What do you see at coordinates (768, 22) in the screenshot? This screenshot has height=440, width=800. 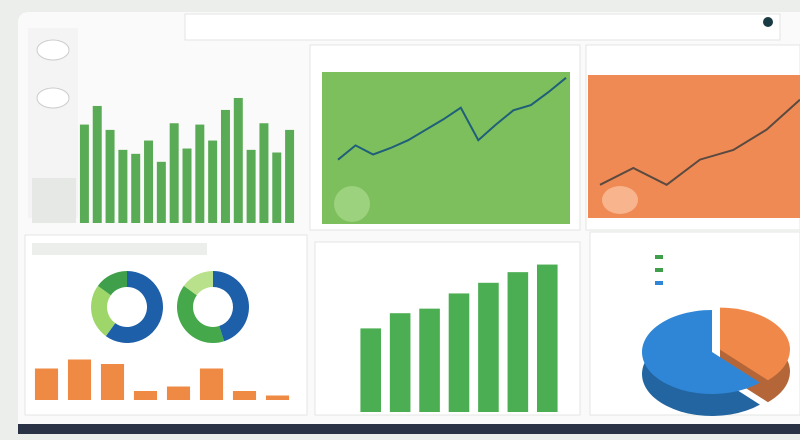 I see `user-icon` at bounding box center [768, 22].